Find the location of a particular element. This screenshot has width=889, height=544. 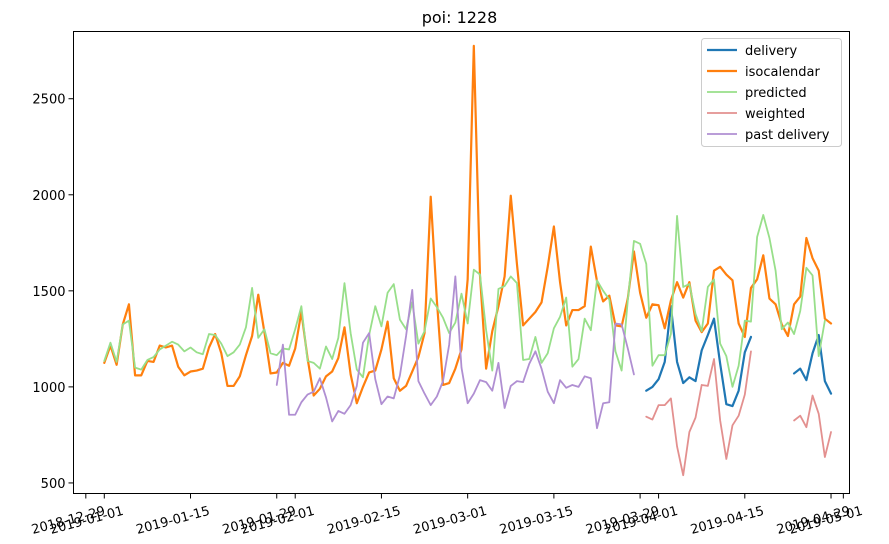

legend-label: isocalendar is located at coordinates (783, 72).